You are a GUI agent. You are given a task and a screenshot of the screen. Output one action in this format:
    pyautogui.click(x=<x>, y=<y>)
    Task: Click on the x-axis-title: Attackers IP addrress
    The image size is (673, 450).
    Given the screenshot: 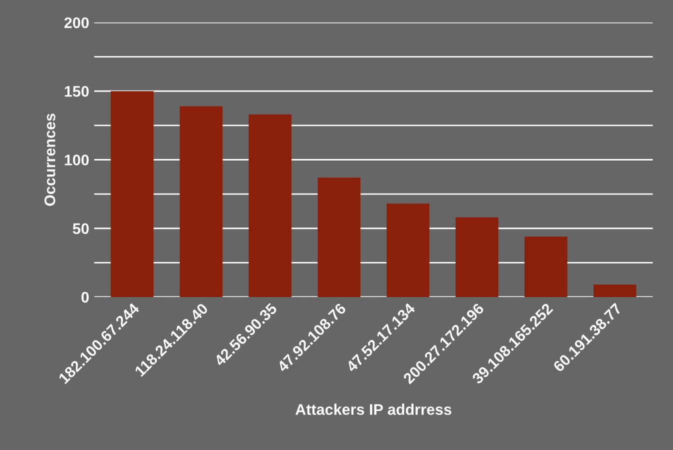 What is the action you would take?
    pyautogui.click(x=373, y=409)
    